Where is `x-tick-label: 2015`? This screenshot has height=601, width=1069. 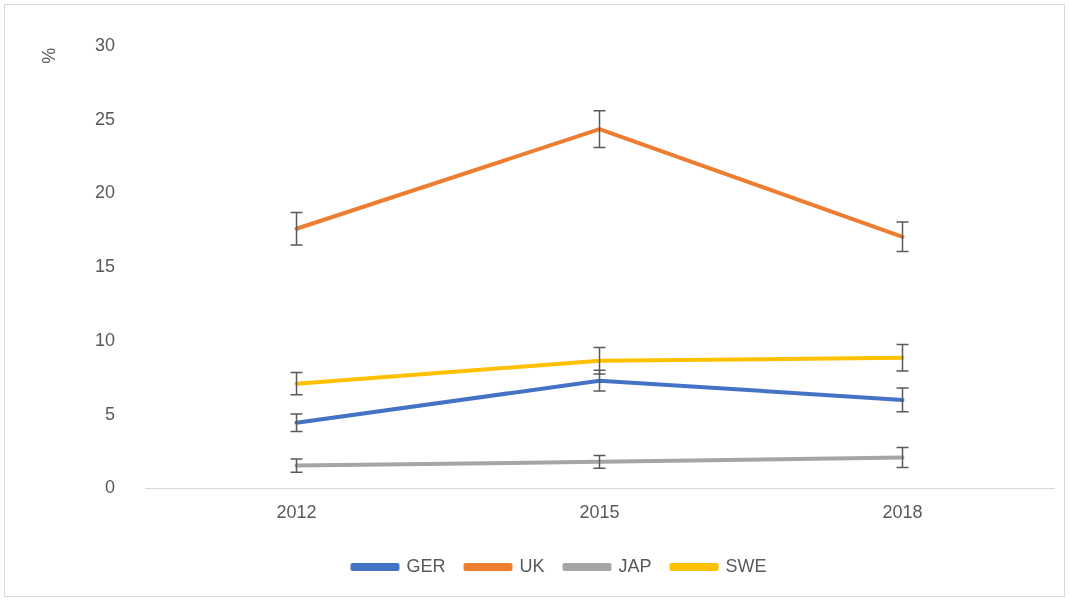 x-tick-label: 2015 is located at coordinates (599, 512).